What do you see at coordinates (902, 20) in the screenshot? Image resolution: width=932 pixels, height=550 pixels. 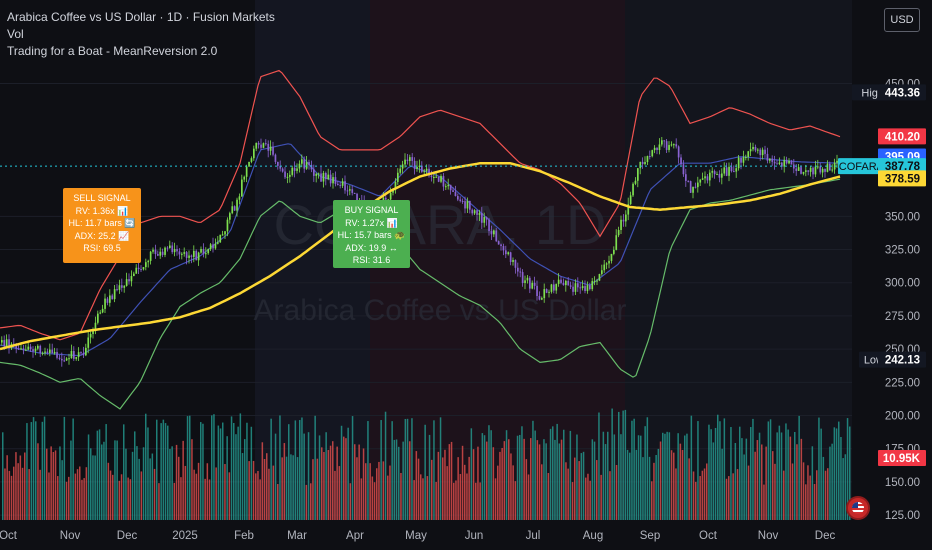 I see `currency-button: USD` at bounding box center [902, 20].